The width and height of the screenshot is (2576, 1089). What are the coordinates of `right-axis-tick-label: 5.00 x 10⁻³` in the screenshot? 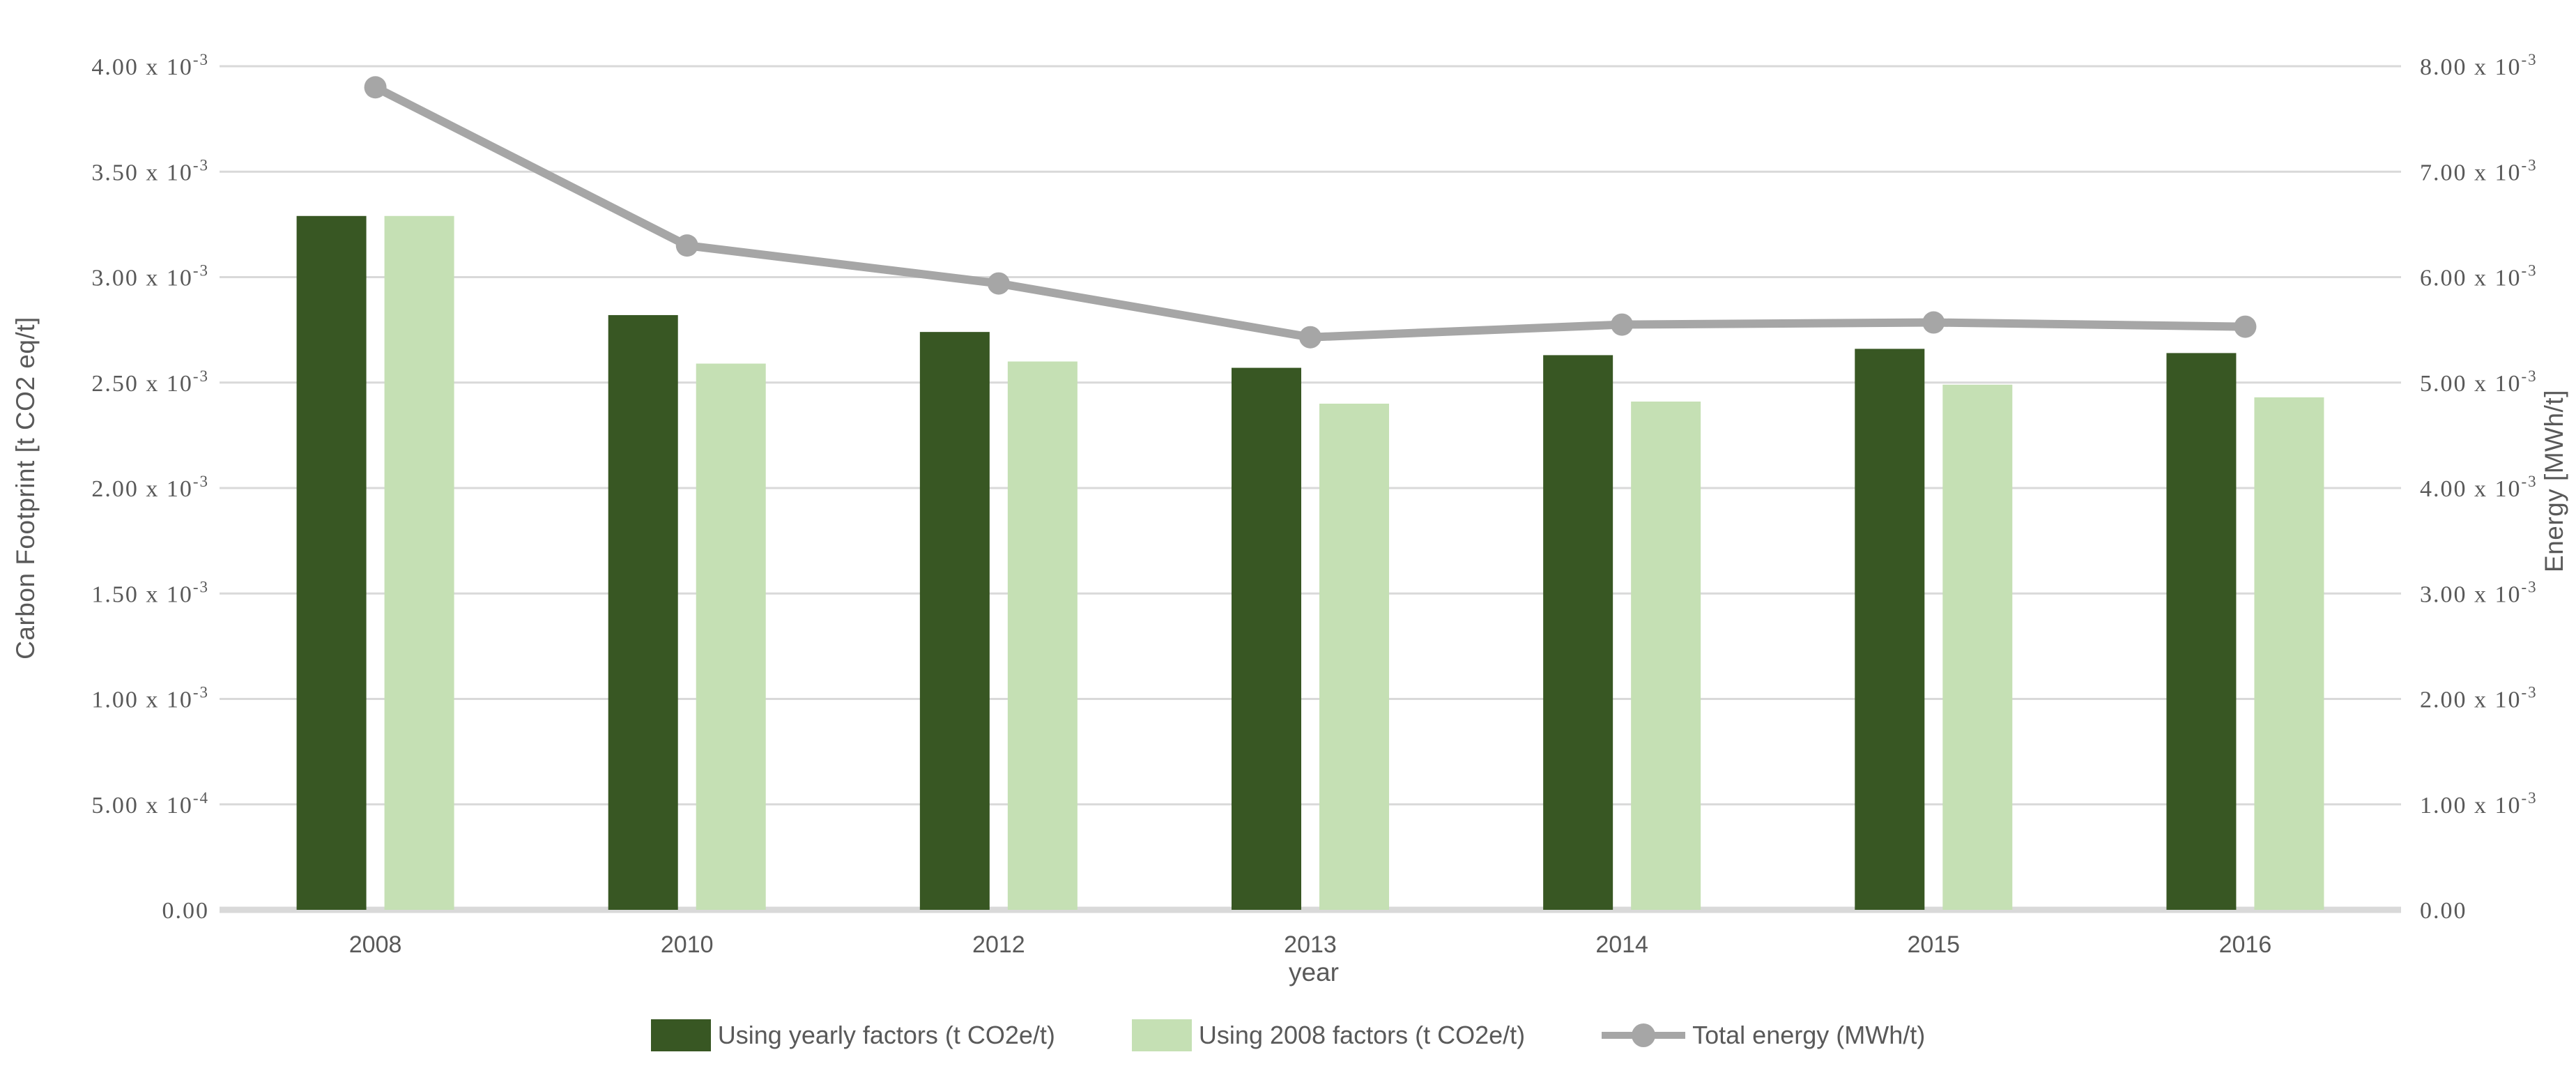 It's located at (2479, 382).